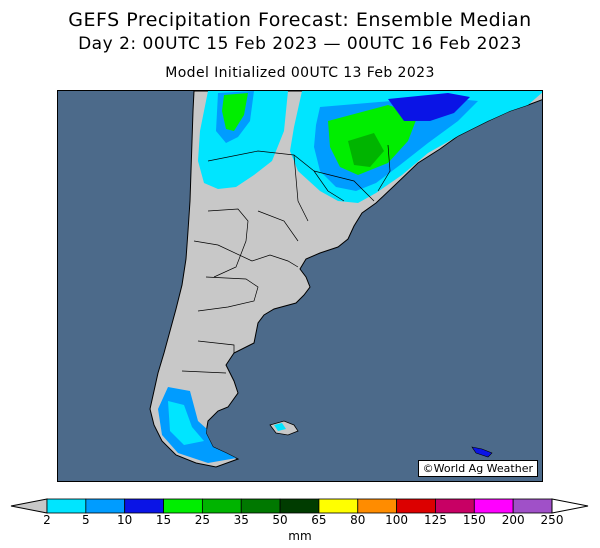  Describe the element at coordinates (477, 468) in the screenshot. I see `credit-label: ©World Ag Weather` at that location.